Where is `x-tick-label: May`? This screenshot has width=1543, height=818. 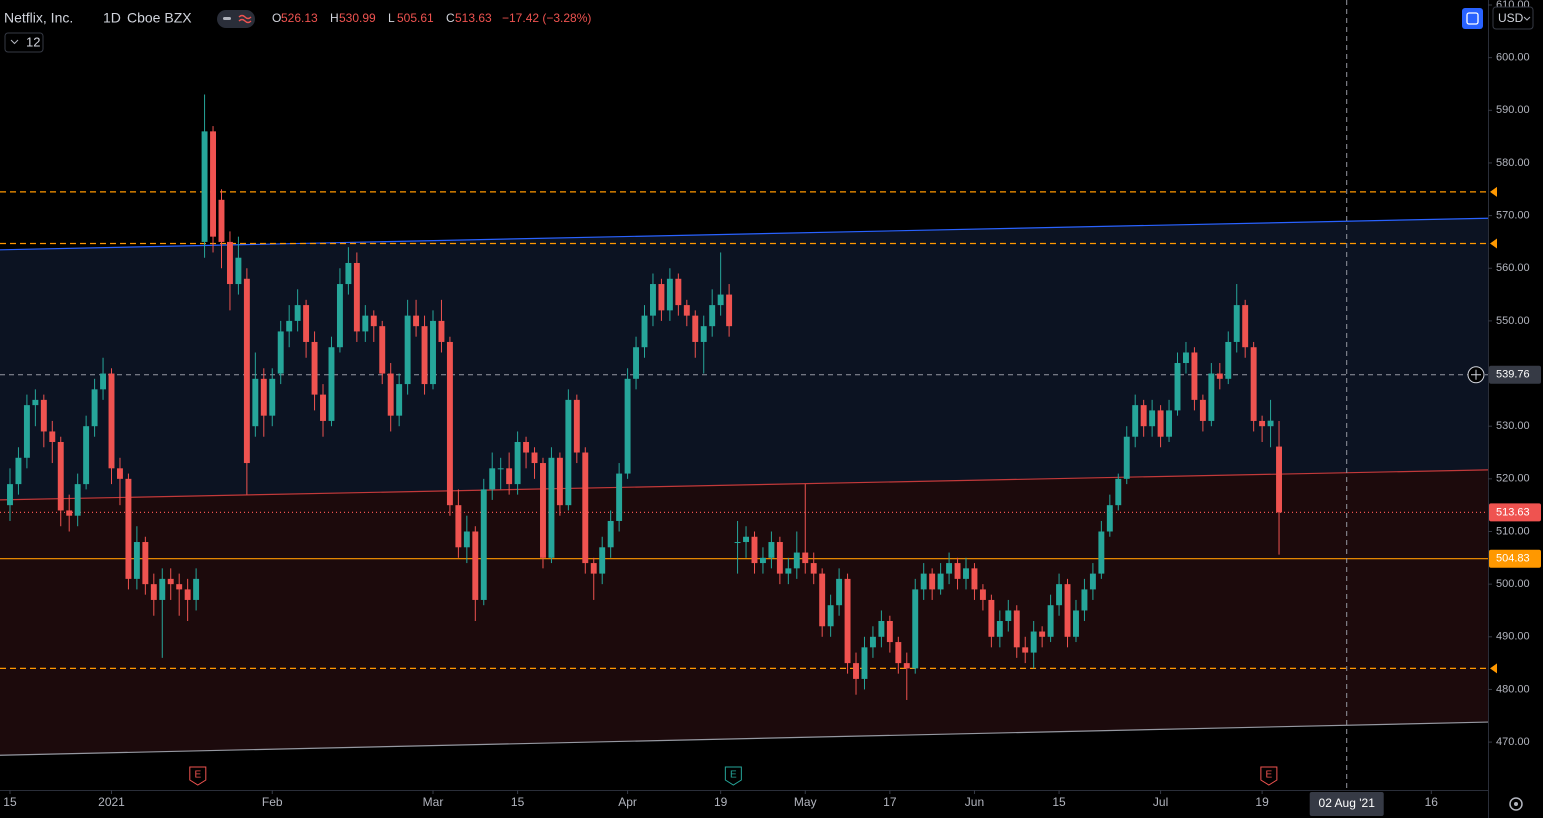
x-tick-label: May is located at coordinates (805, 802).